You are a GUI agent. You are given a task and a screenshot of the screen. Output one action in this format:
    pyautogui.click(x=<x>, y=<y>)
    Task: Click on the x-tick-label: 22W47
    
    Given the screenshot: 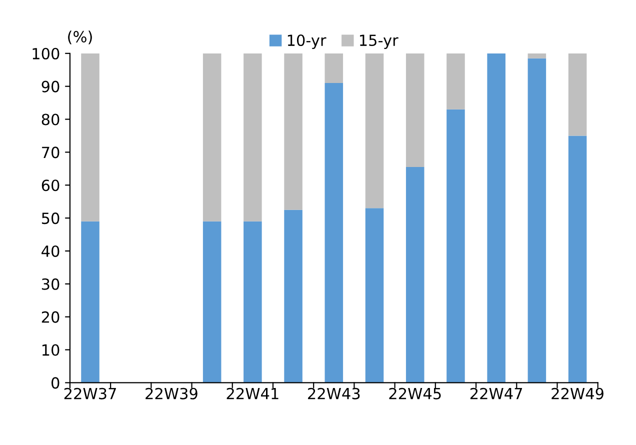 What is the action you would take?
    pyautogui.click(x=496, y=394)
    